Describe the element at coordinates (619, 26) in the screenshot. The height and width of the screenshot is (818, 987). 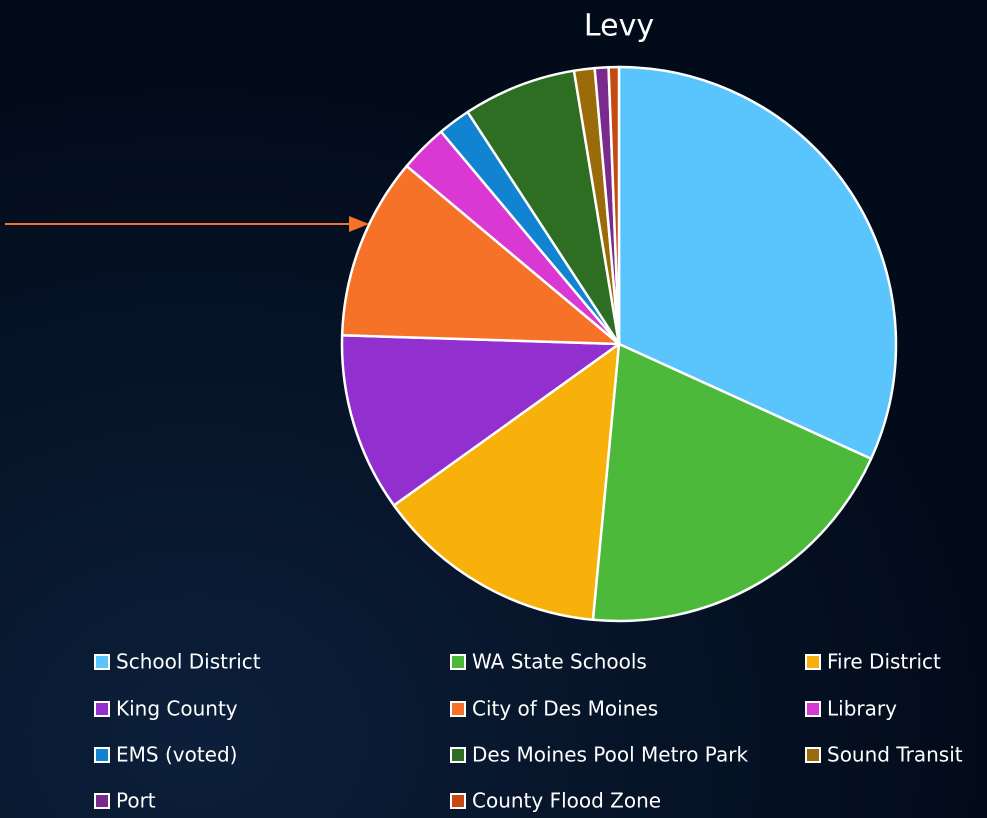
I see `chart-title: Levy` at that location.